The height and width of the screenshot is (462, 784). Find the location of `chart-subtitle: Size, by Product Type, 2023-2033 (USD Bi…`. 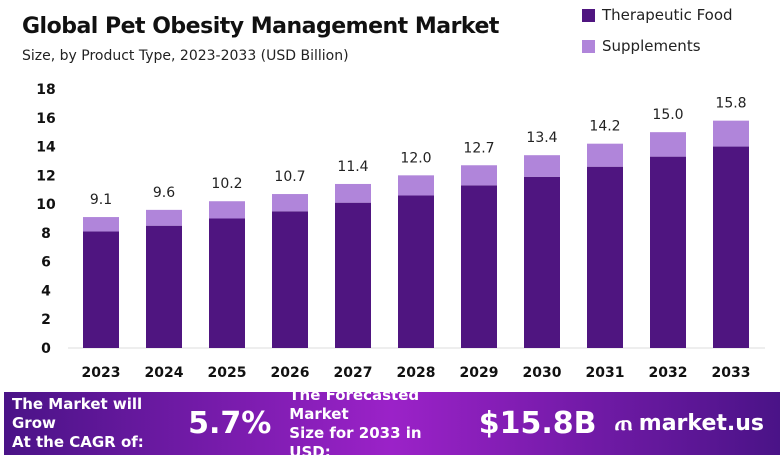

chart-subtitle: Size, by Product Type, 2023-2033 (USD Bi… is located at coordinates (185, 56).